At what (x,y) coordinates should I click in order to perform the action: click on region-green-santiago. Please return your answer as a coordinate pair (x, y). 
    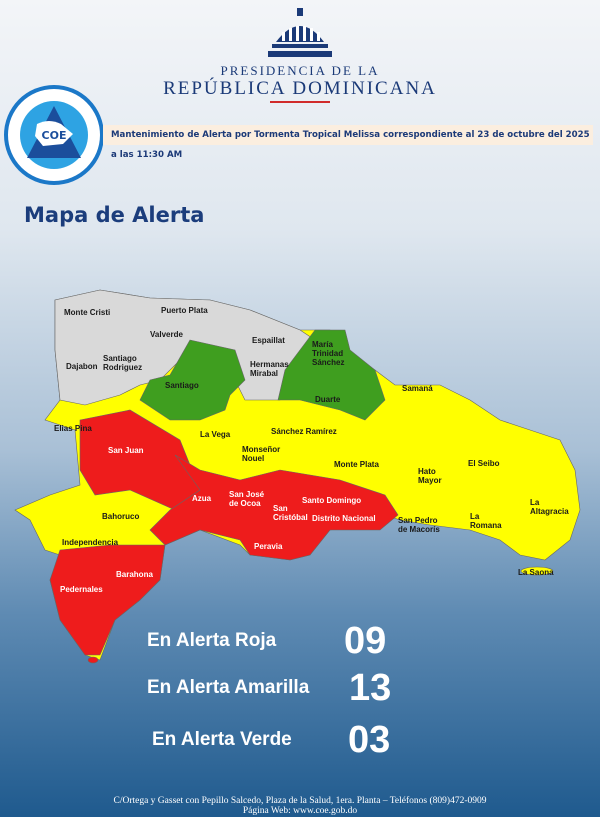
    Looking at the image, I should click on (192, 380).